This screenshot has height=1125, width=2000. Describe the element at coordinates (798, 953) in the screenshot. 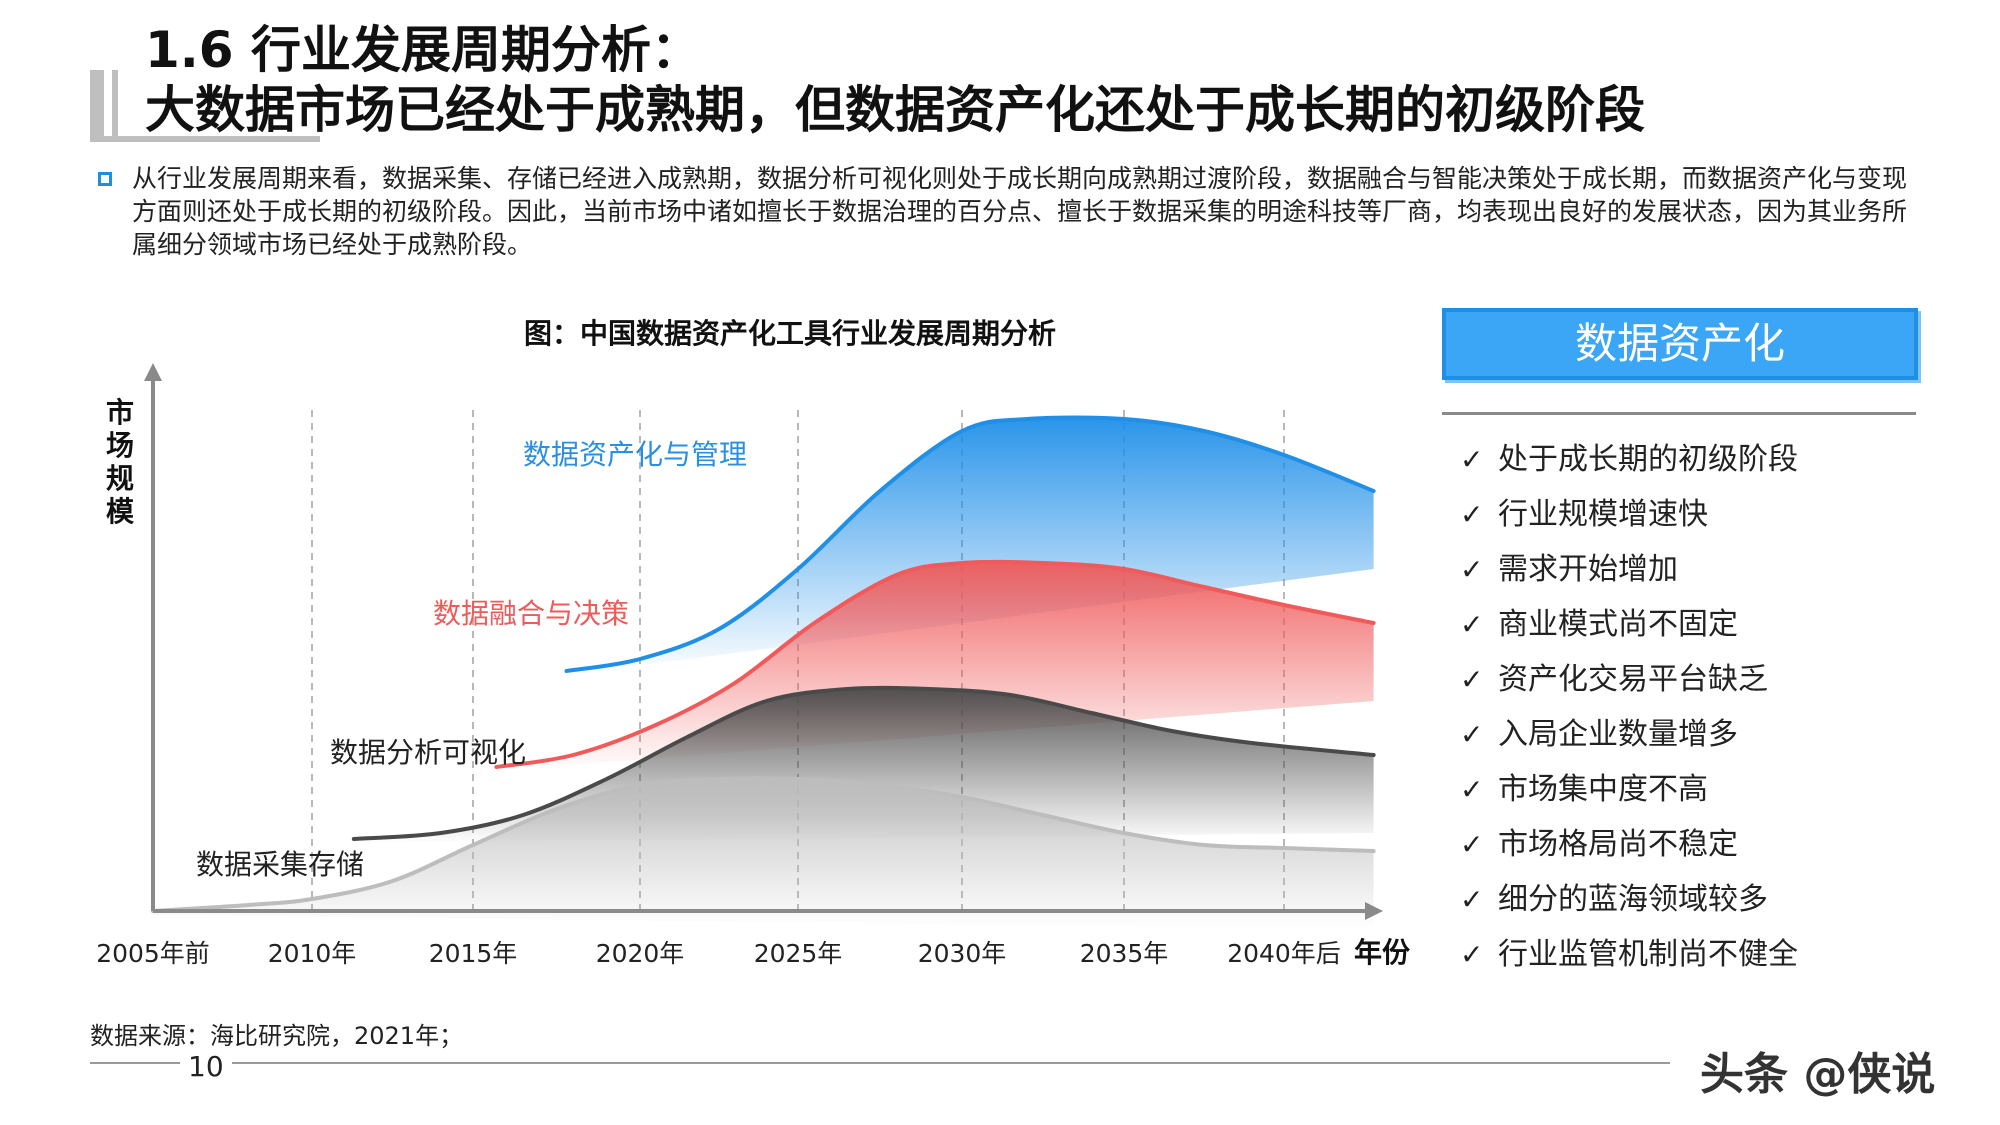

I see `x-tick-label: 2025年` at that location.